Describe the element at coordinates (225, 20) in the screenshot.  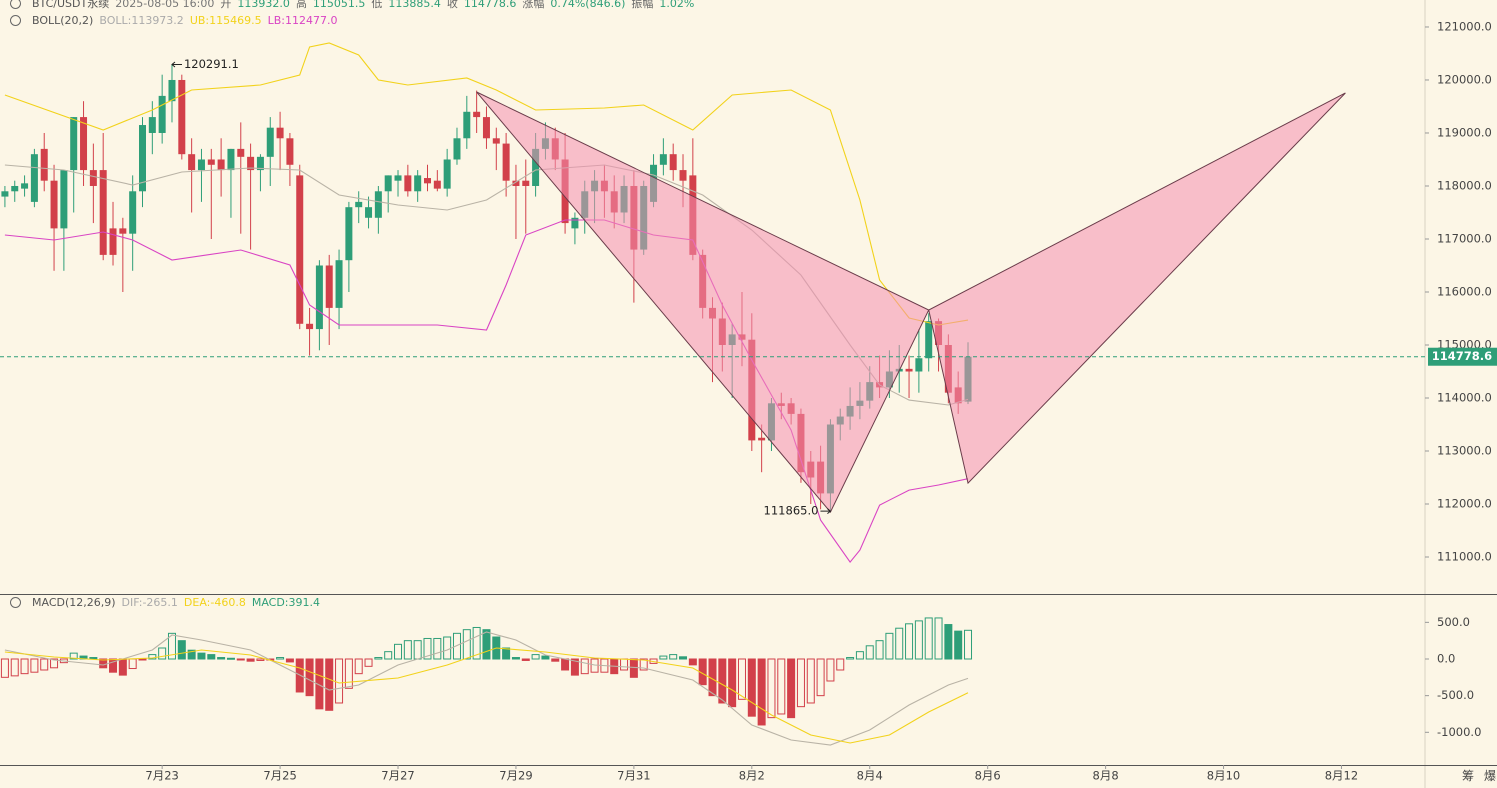
I see `legend-entry: UB:115469.5` at that location.